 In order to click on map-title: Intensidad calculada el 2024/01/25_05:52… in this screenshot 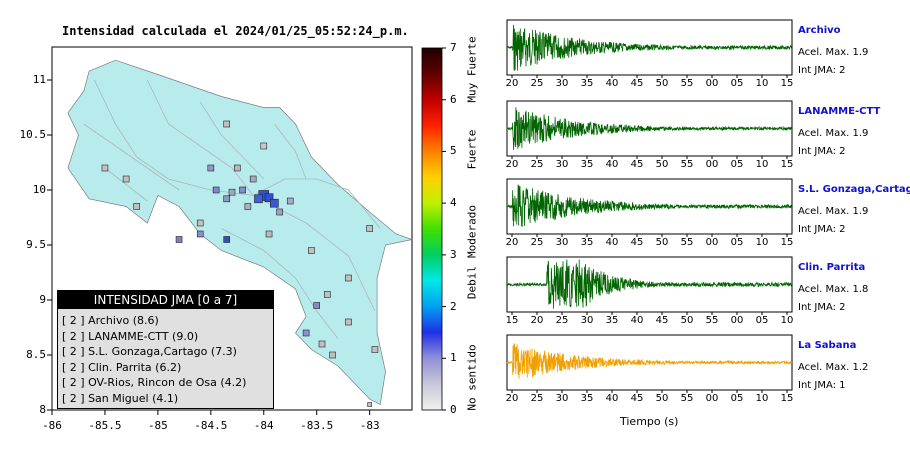, I will do `click(235, 31)`.